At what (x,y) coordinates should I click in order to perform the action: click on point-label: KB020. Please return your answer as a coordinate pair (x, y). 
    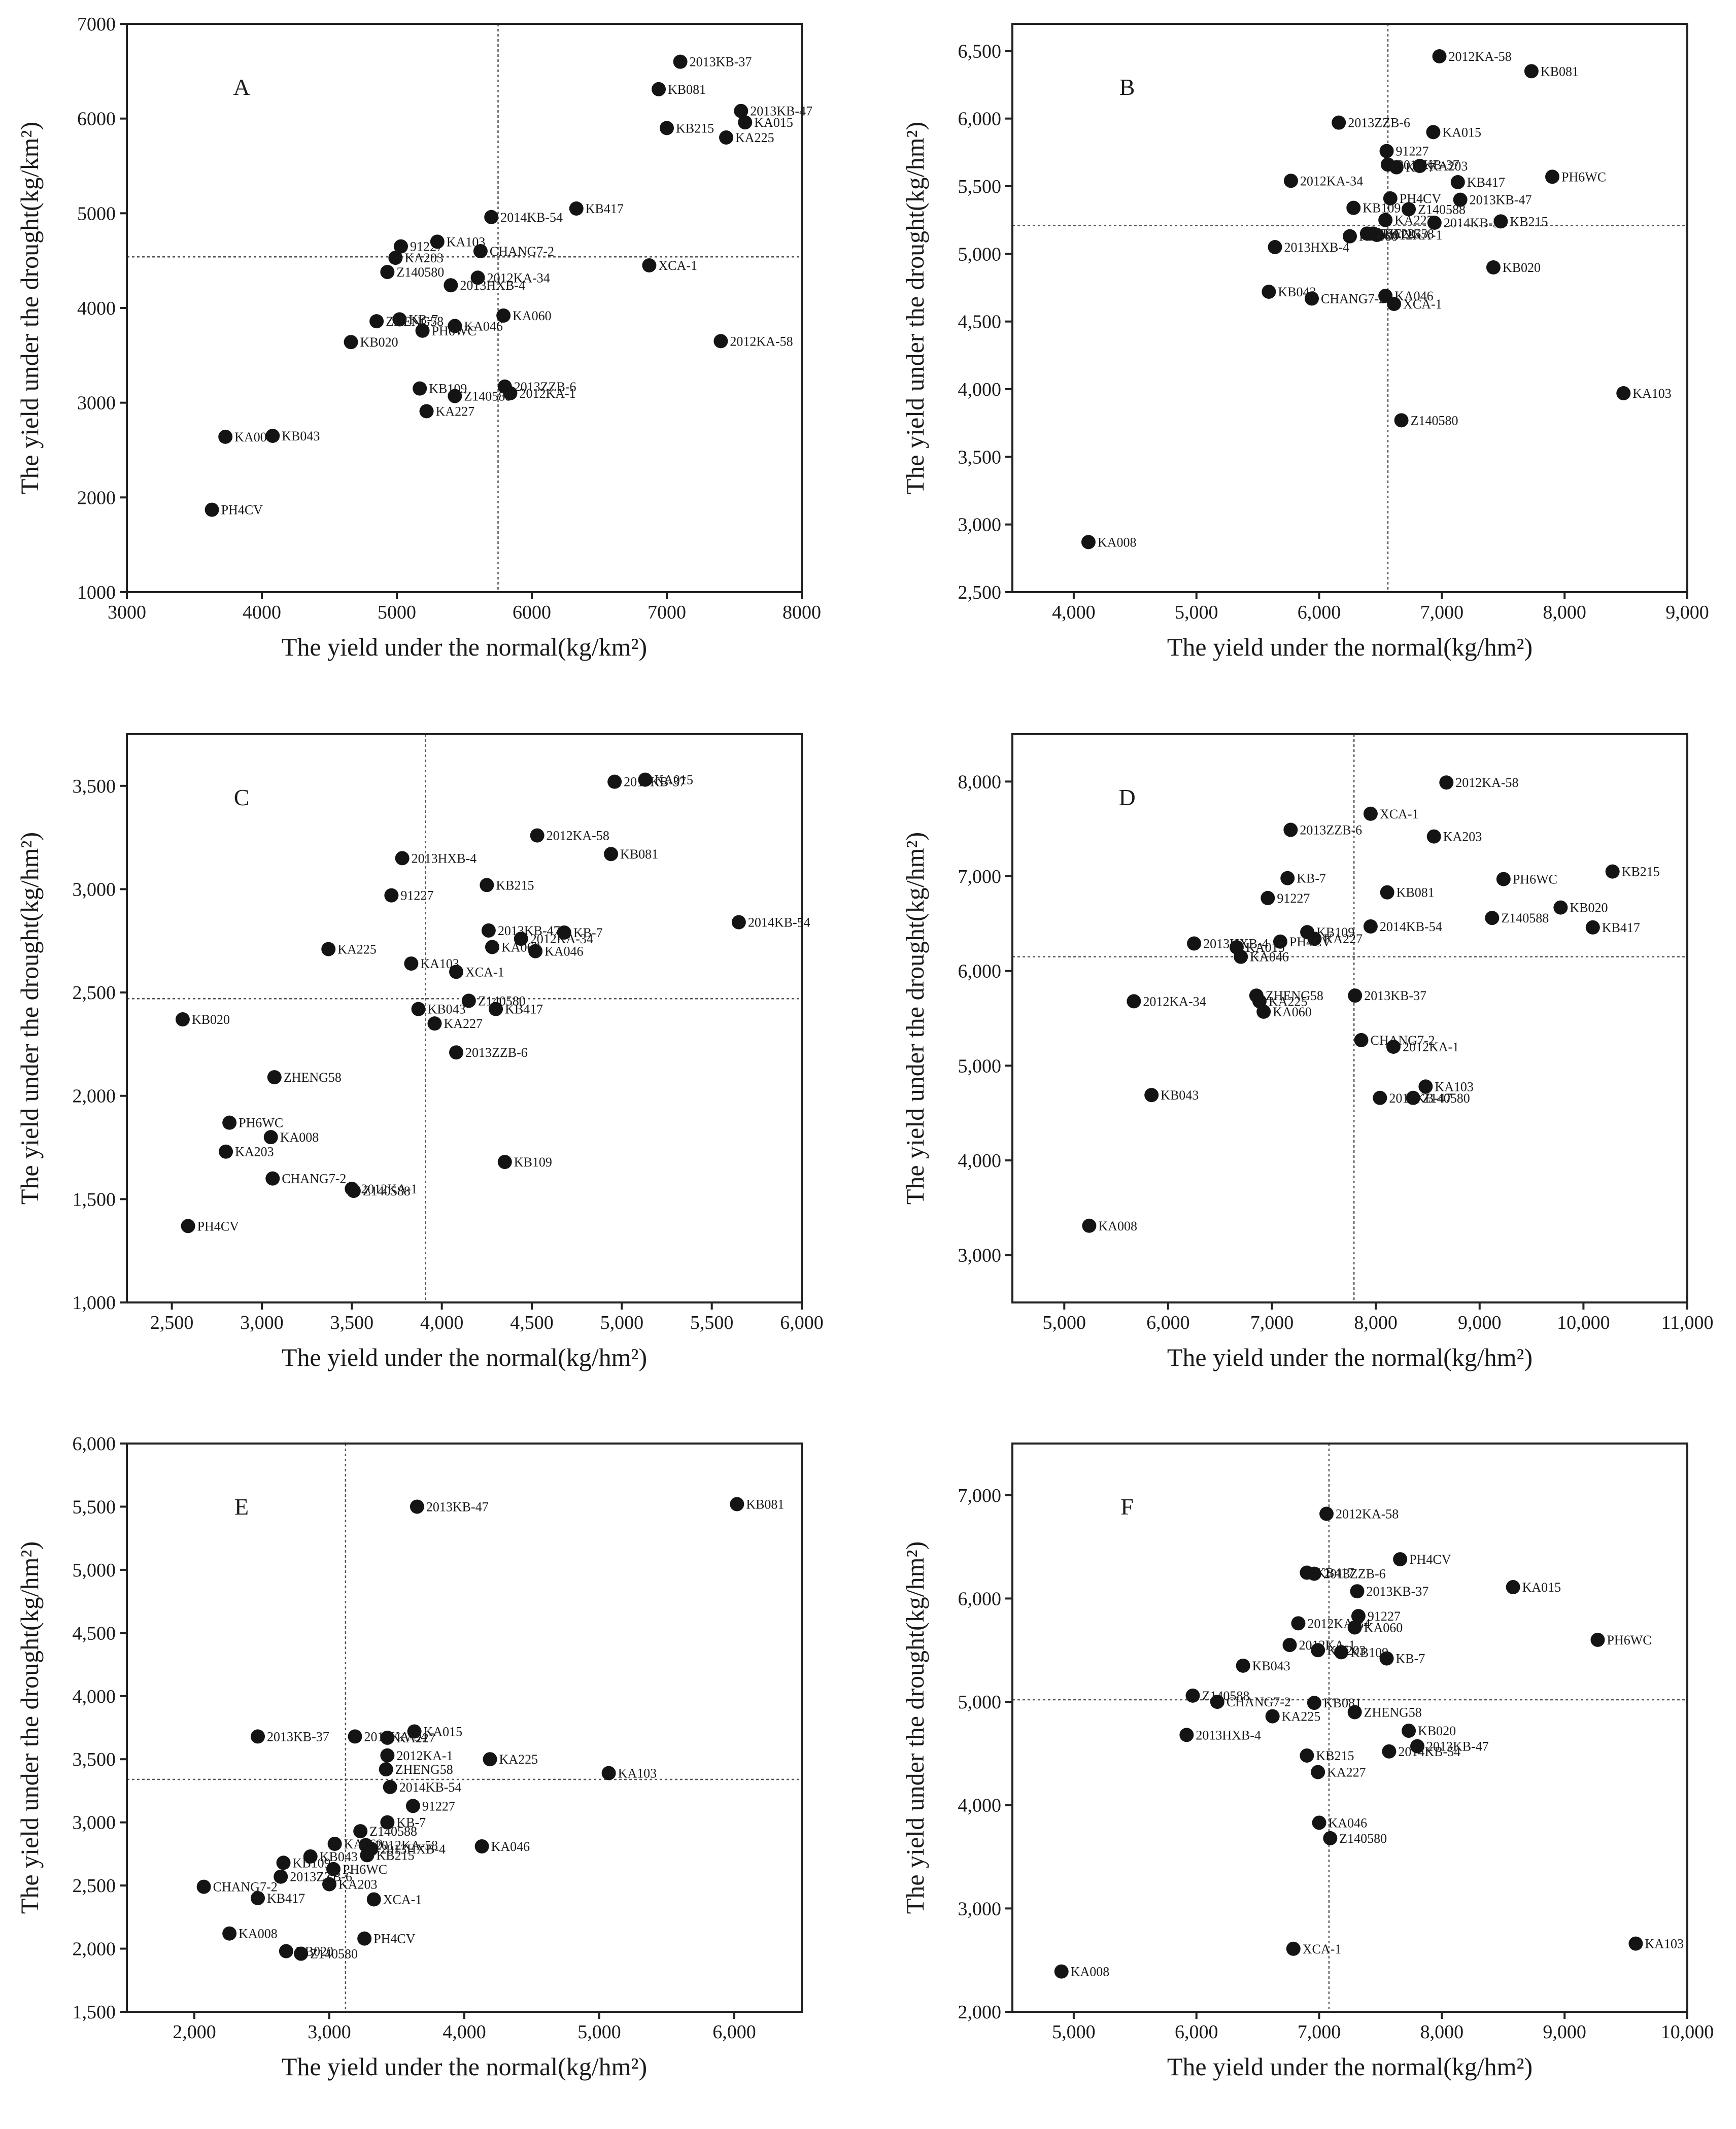
    Looking at the image, I should click on (1522, 267).